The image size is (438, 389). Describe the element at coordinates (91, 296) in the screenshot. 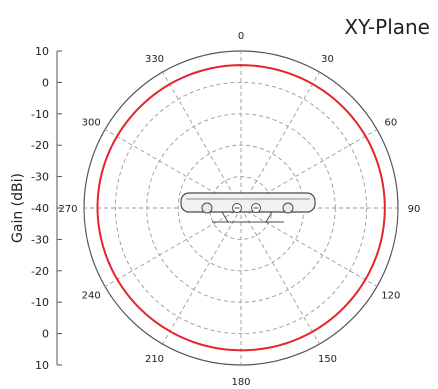

I see `angle-tick-label-240: 240` at that location.